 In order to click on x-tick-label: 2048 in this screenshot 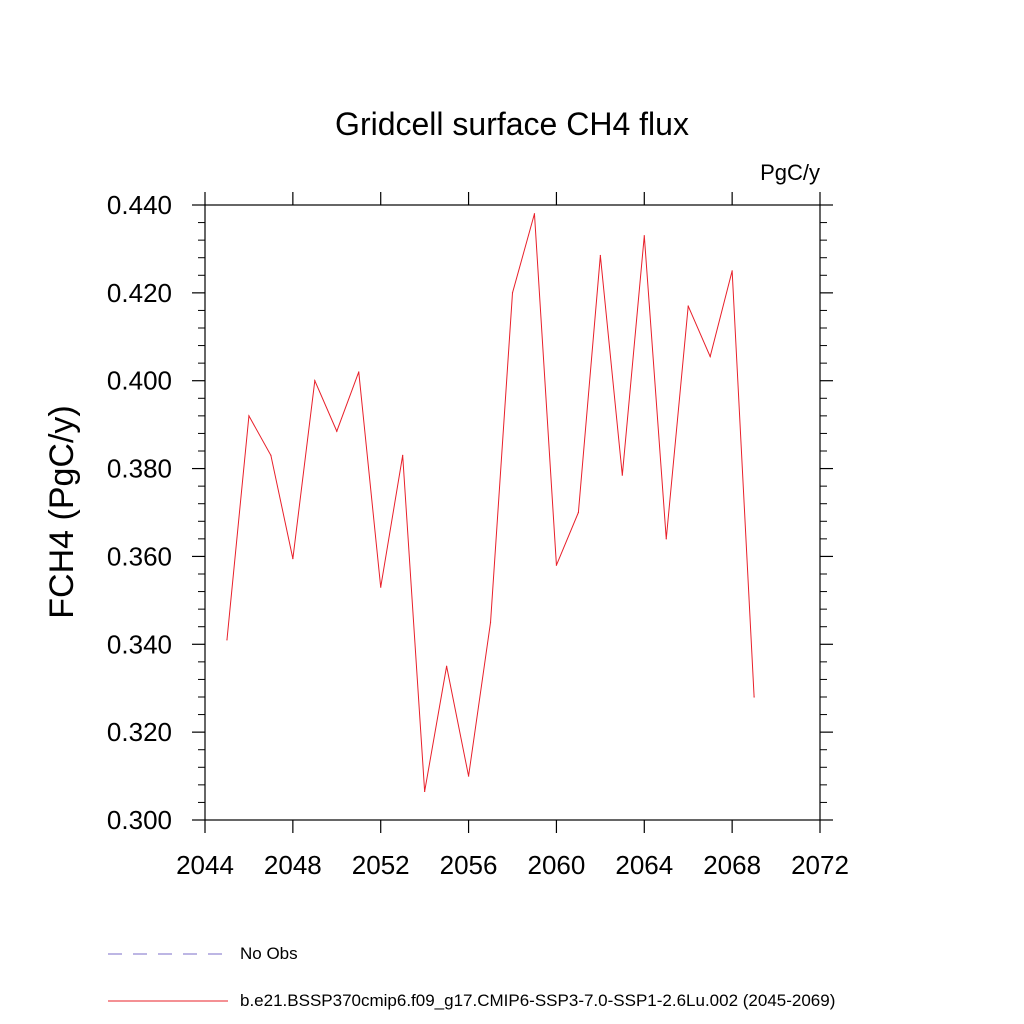, I will do `click(293, 865)`.